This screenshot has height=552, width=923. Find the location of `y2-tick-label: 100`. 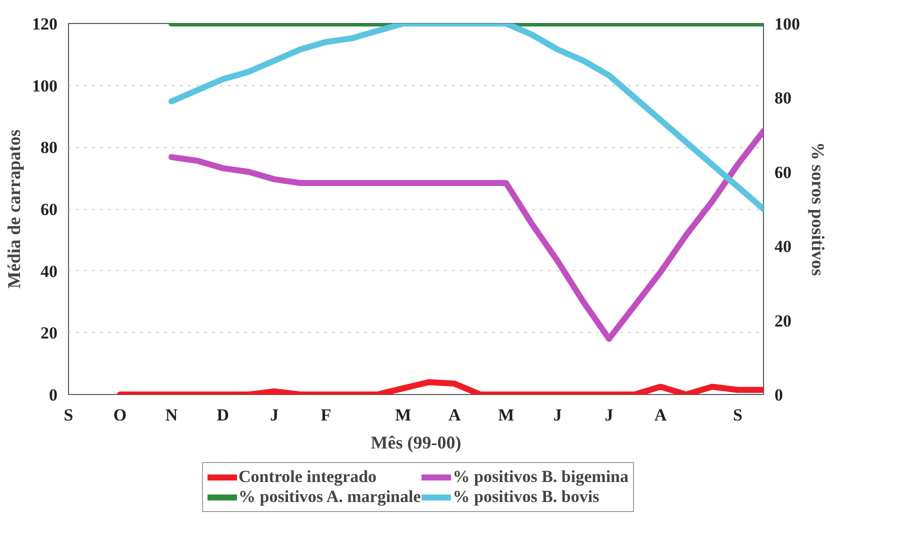

y2-tick-label: 100 is located at coordinates (787, 24).